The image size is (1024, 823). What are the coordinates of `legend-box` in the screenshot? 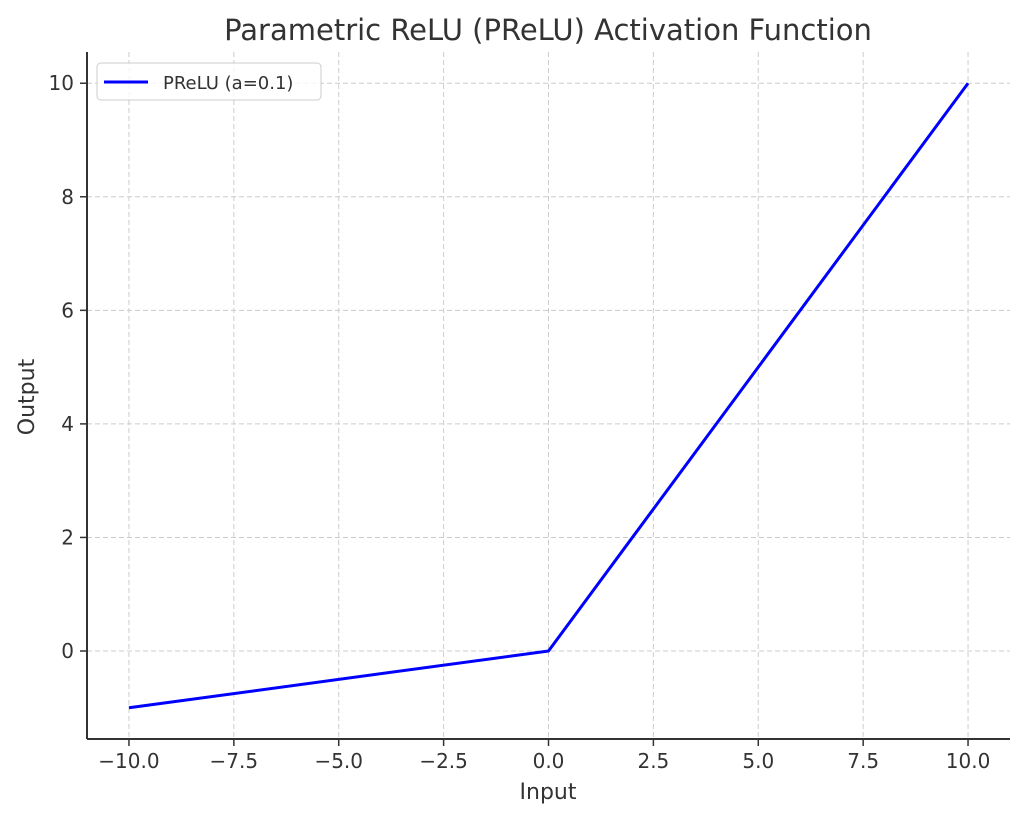 It's located at (209, 81).